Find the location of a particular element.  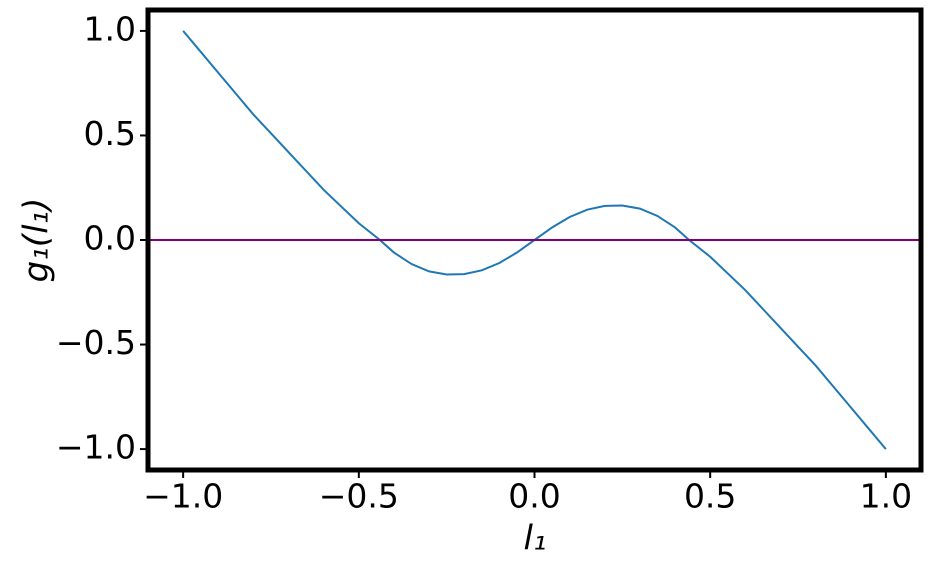

x-tick-label: 0.5 is located at coordinates (710, 496).